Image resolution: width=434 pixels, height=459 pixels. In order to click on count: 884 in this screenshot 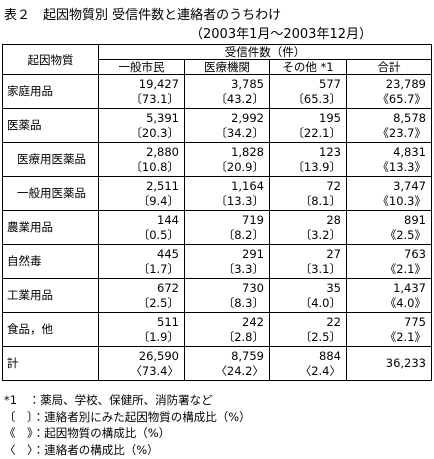, I will do `click(330, 355)`.